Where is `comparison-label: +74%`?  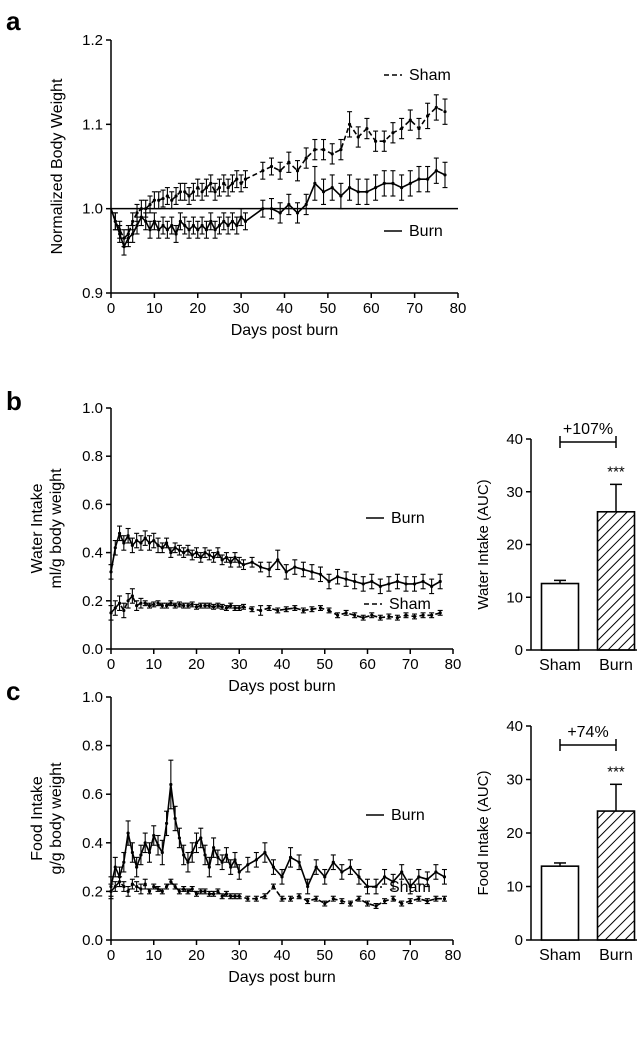 comparison-label: +74% is located at coordinates (587, 732).